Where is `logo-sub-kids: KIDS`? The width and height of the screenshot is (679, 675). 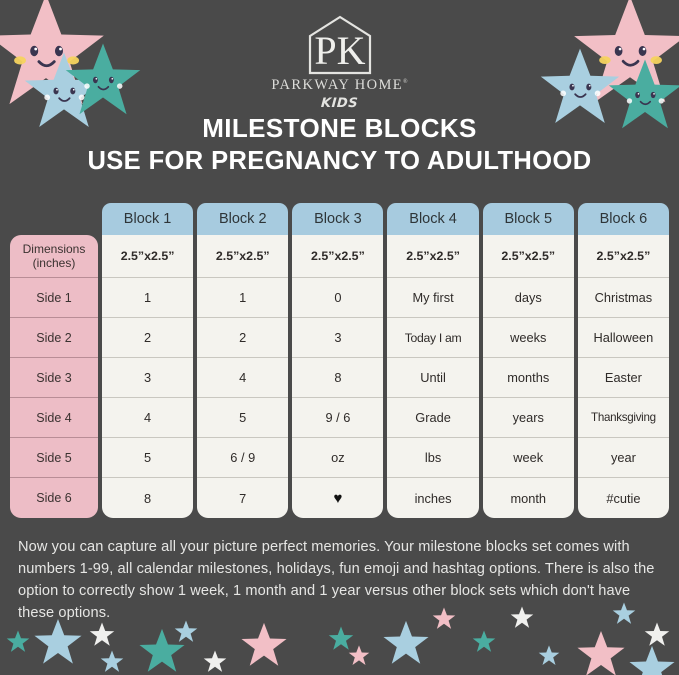 logo-sub-kids: KIDS is located at coordinates (339, 103).